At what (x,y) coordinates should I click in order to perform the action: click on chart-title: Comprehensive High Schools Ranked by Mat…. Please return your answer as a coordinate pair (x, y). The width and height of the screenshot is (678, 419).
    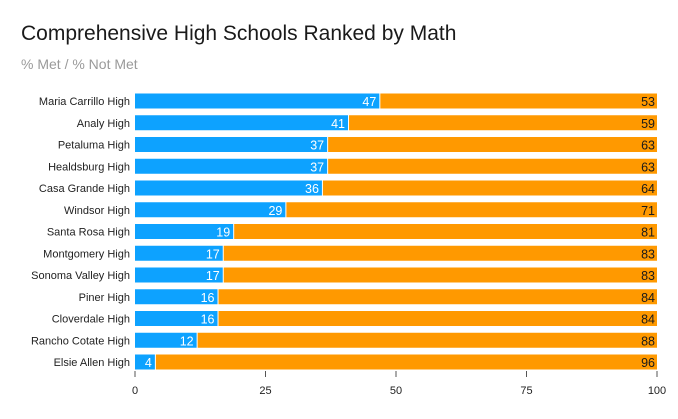
    Looking at the image, I should click on (239, 33).